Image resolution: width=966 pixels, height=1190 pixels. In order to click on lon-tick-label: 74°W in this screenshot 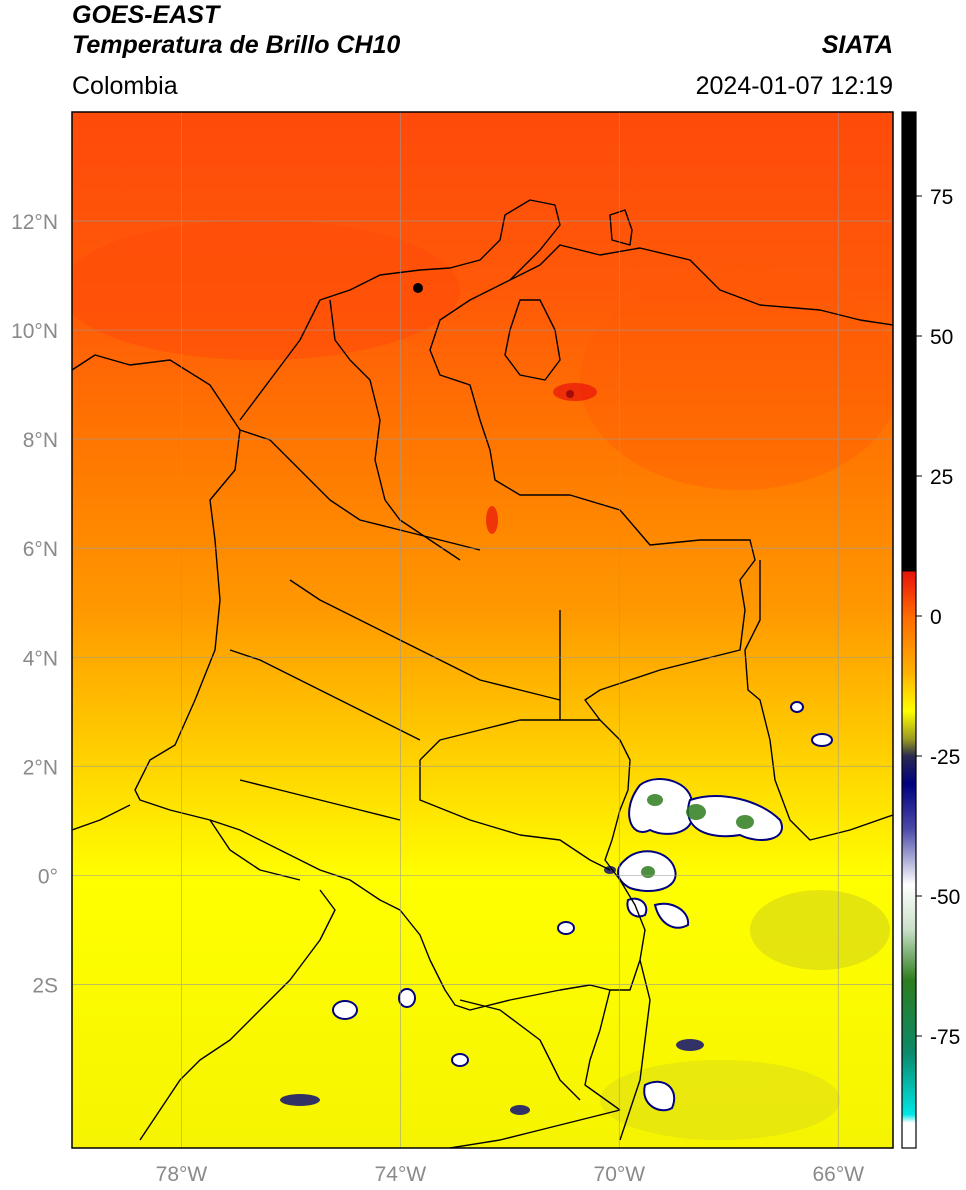, I will do `click(401, 1174)`.